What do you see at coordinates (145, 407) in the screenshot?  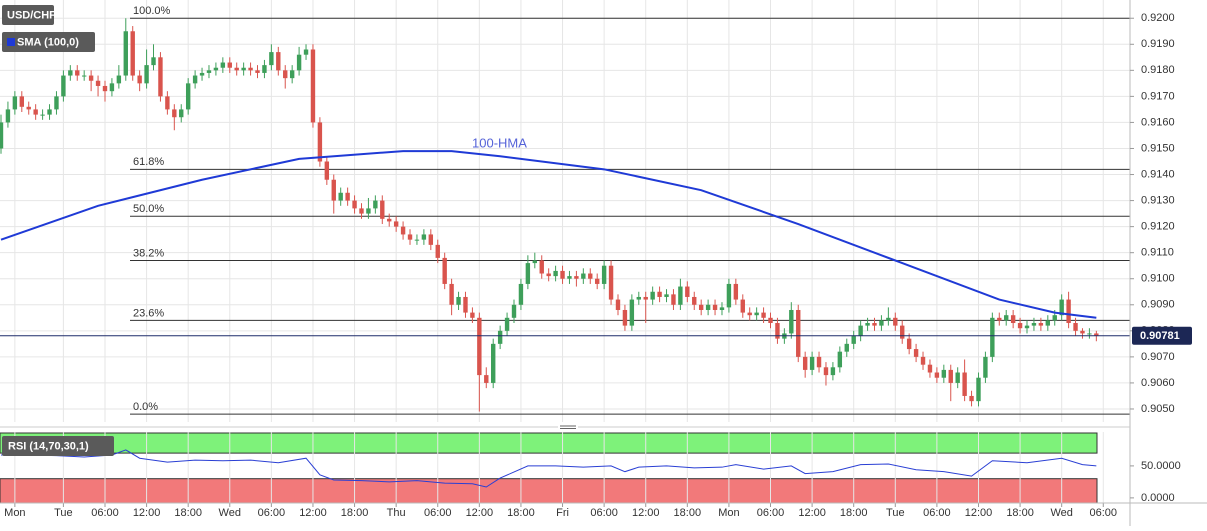 I see `fib-label: 0.0%` at bounding box center [145, 407].